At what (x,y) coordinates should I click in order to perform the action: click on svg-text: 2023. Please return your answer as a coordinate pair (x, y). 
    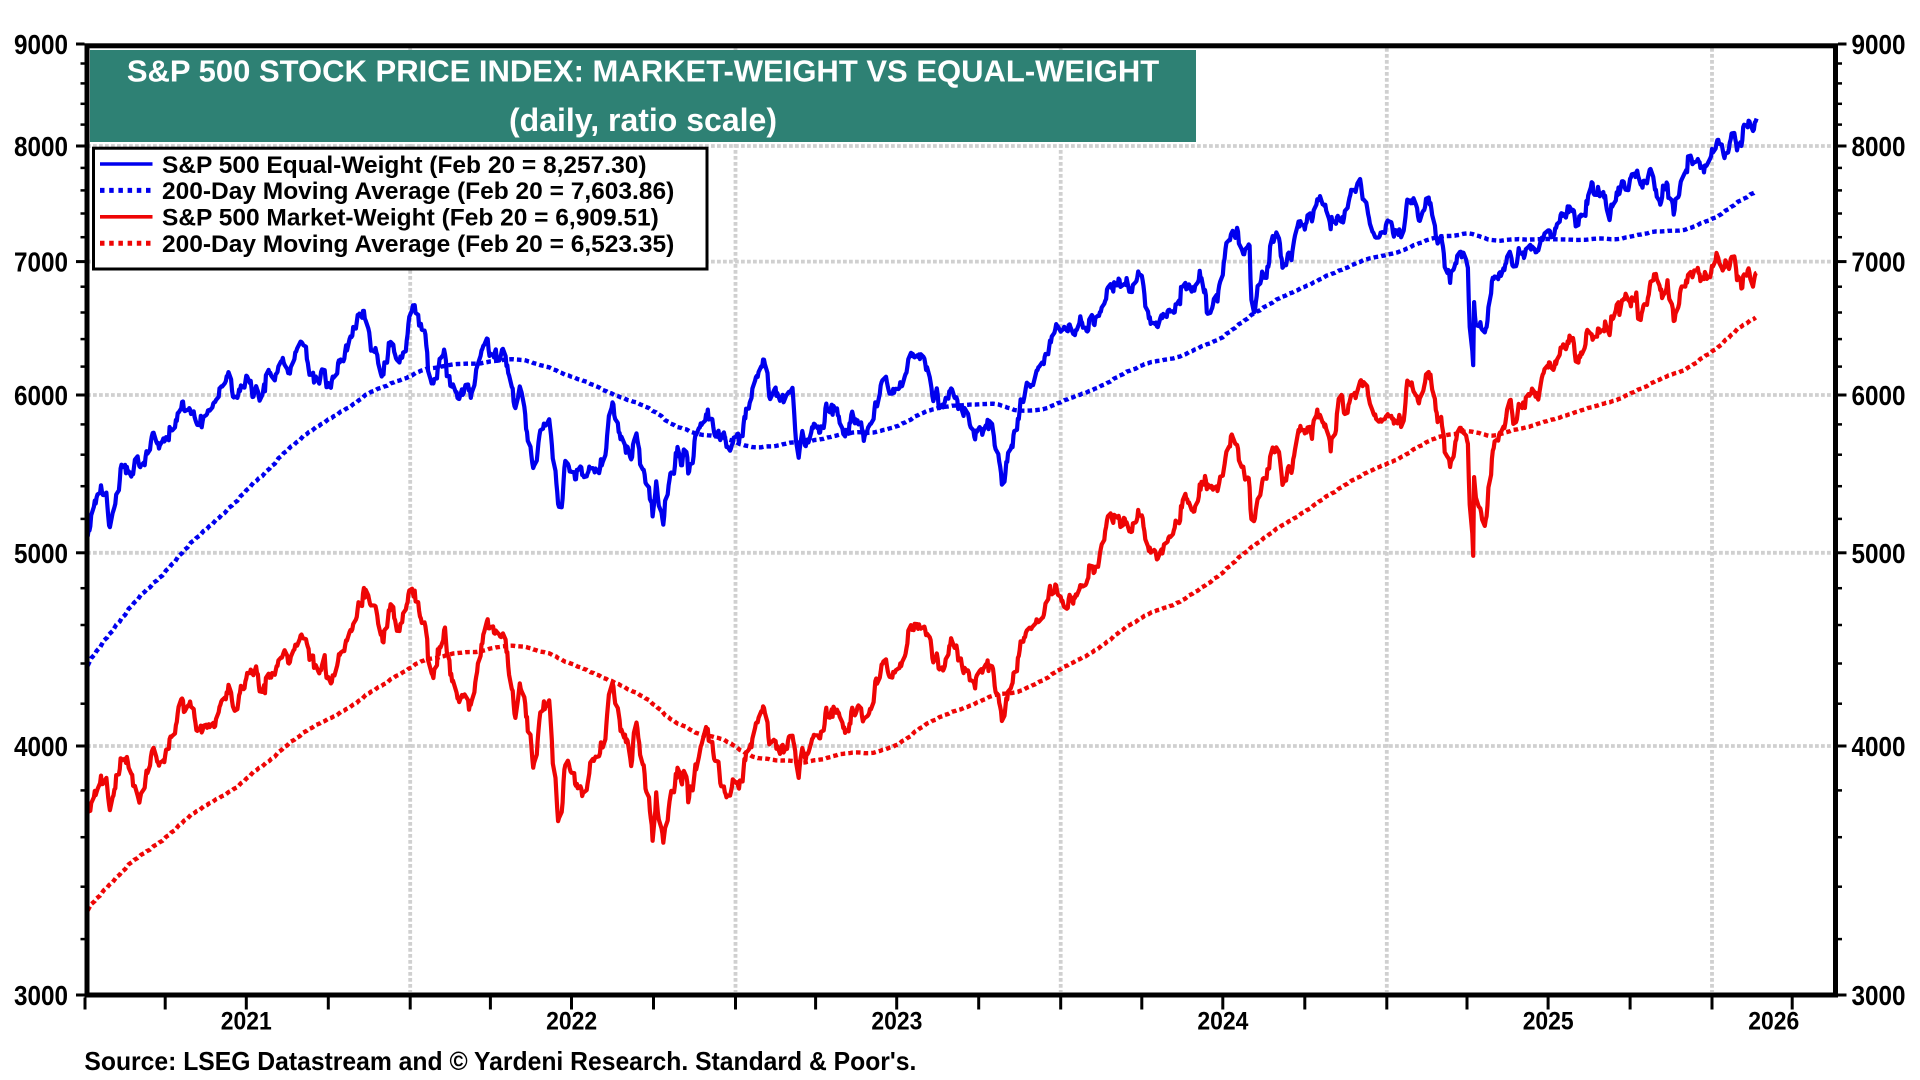
    Looking at the image, I should click on (896, 1022).